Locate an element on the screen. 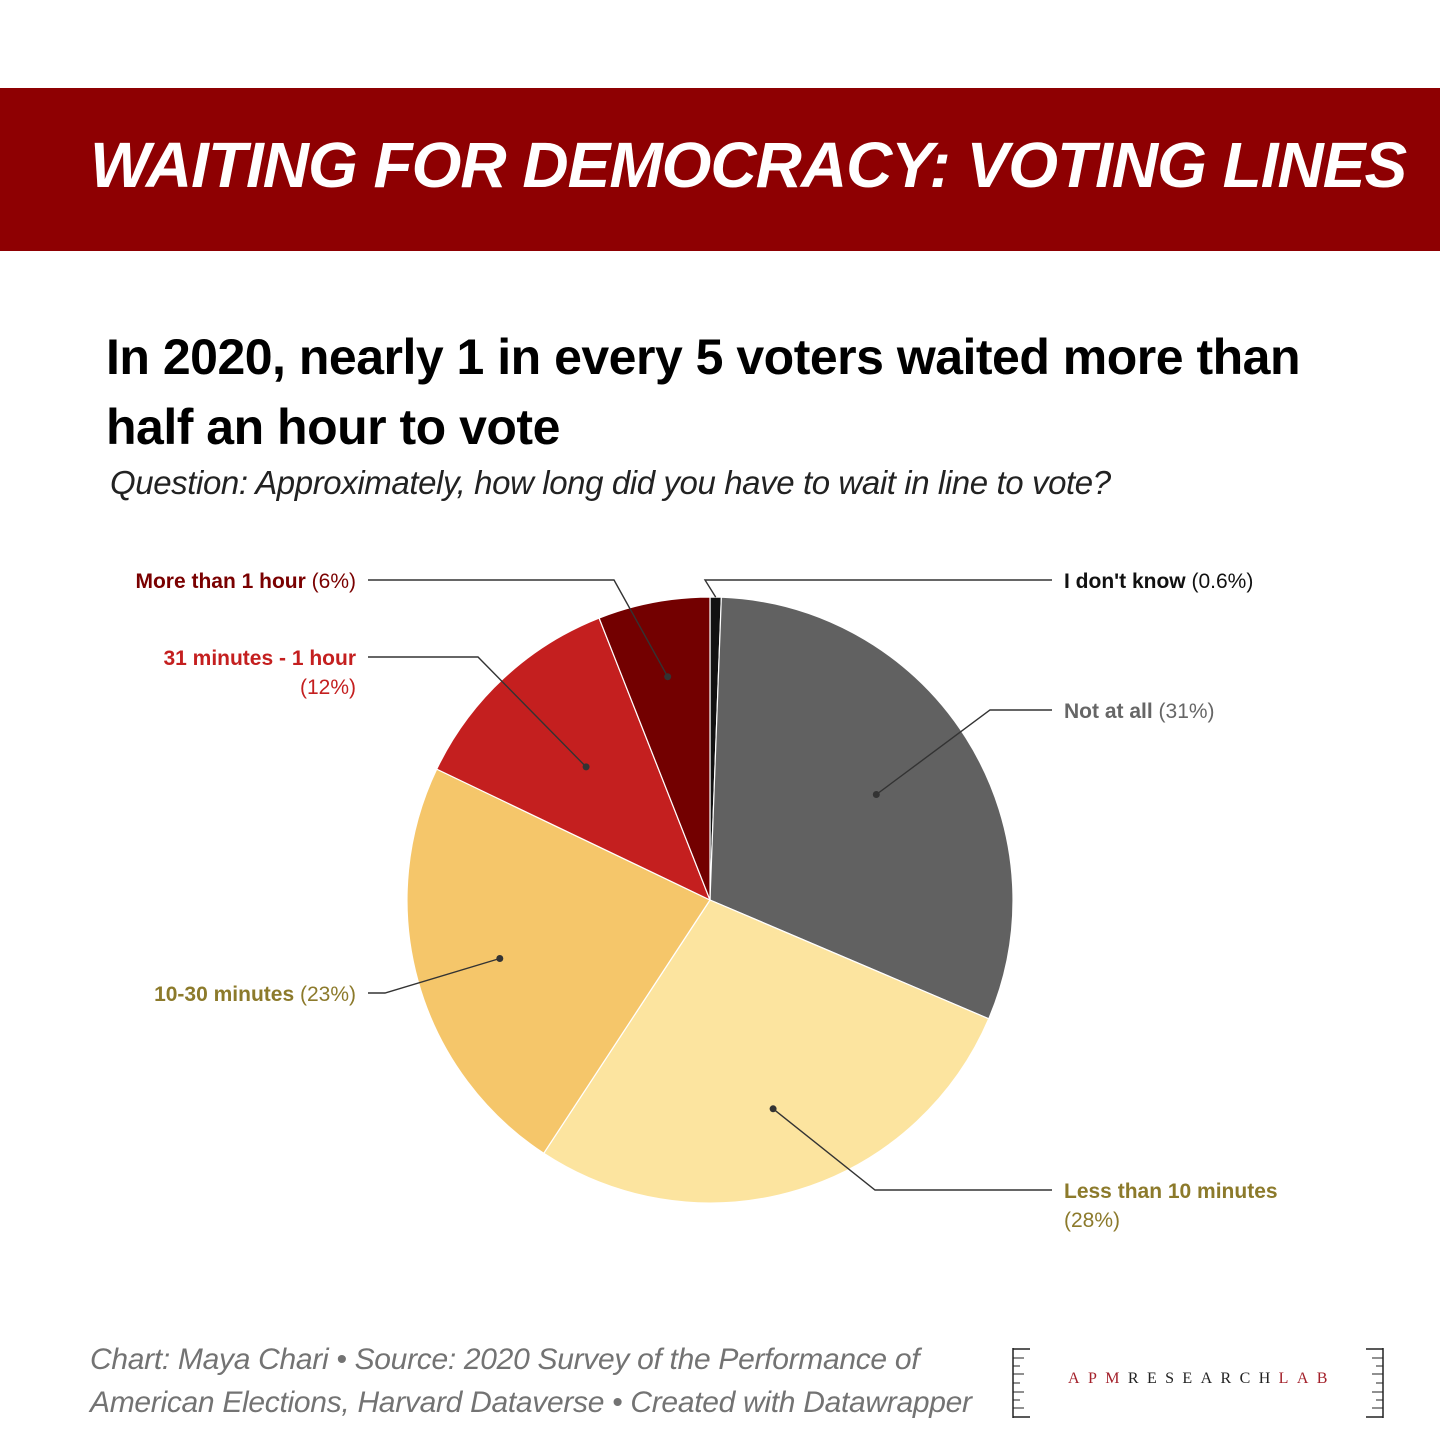 This screenshot has width=1440, height=1440. pie-slice-not-at-all is located at coordinates (861, 808).